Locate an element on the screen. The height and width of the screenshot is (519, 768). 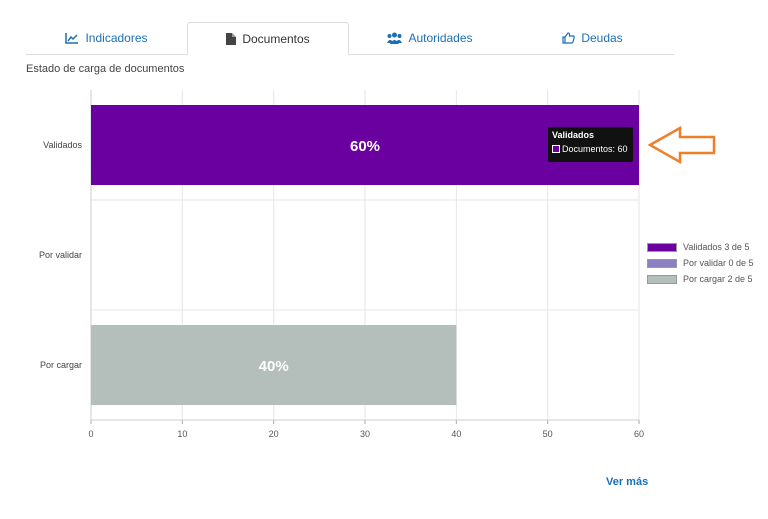
tab-indicadores: Indicadores is located at coordinates (106, 38).